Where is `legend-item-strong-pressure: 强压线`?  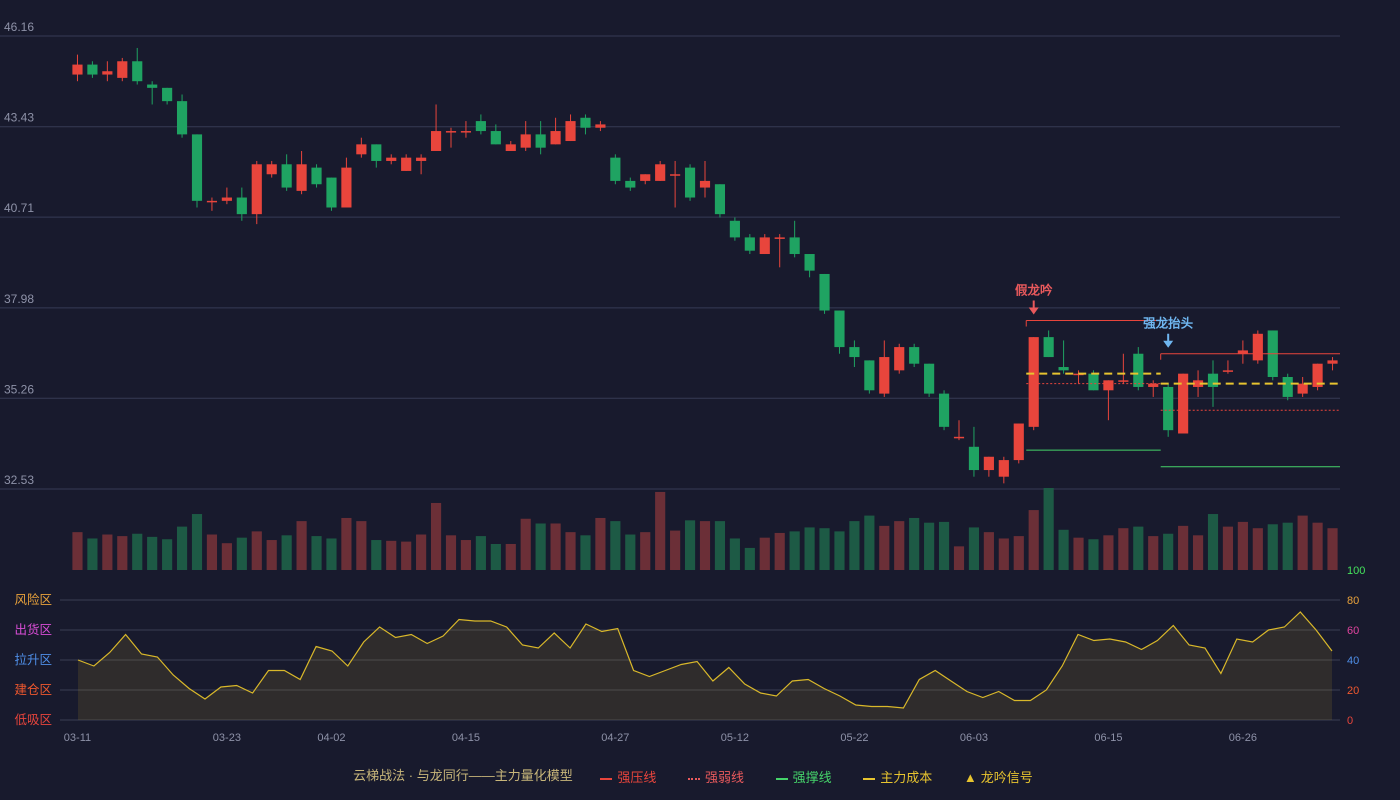 legend-item-strong-pressure: 强压线 is located at coordinates (628, 776).